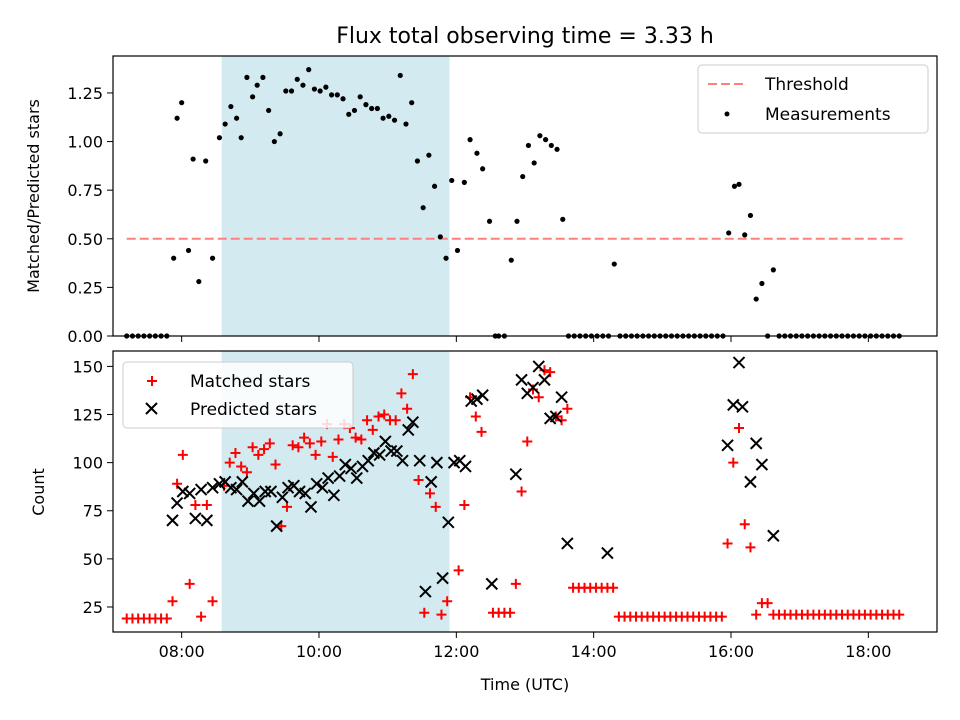 The image size is (960, 720). Describe the element at coordinates (85, 239) in the screenshot. I see `y-tick-label: 0.50` at that location.